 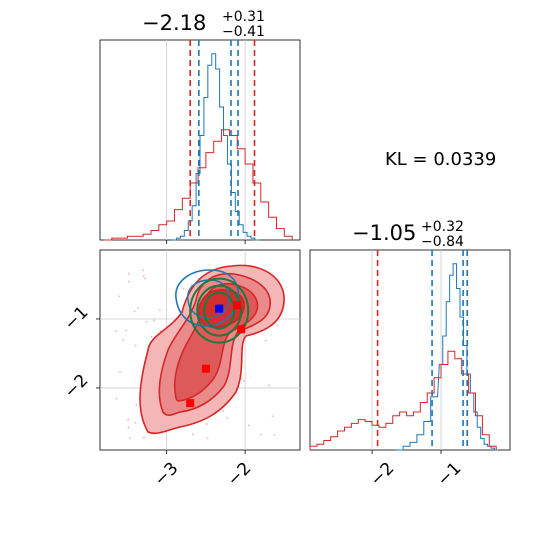 I want to click on bottom-right-panel-frame, so click(x=410, y=350).